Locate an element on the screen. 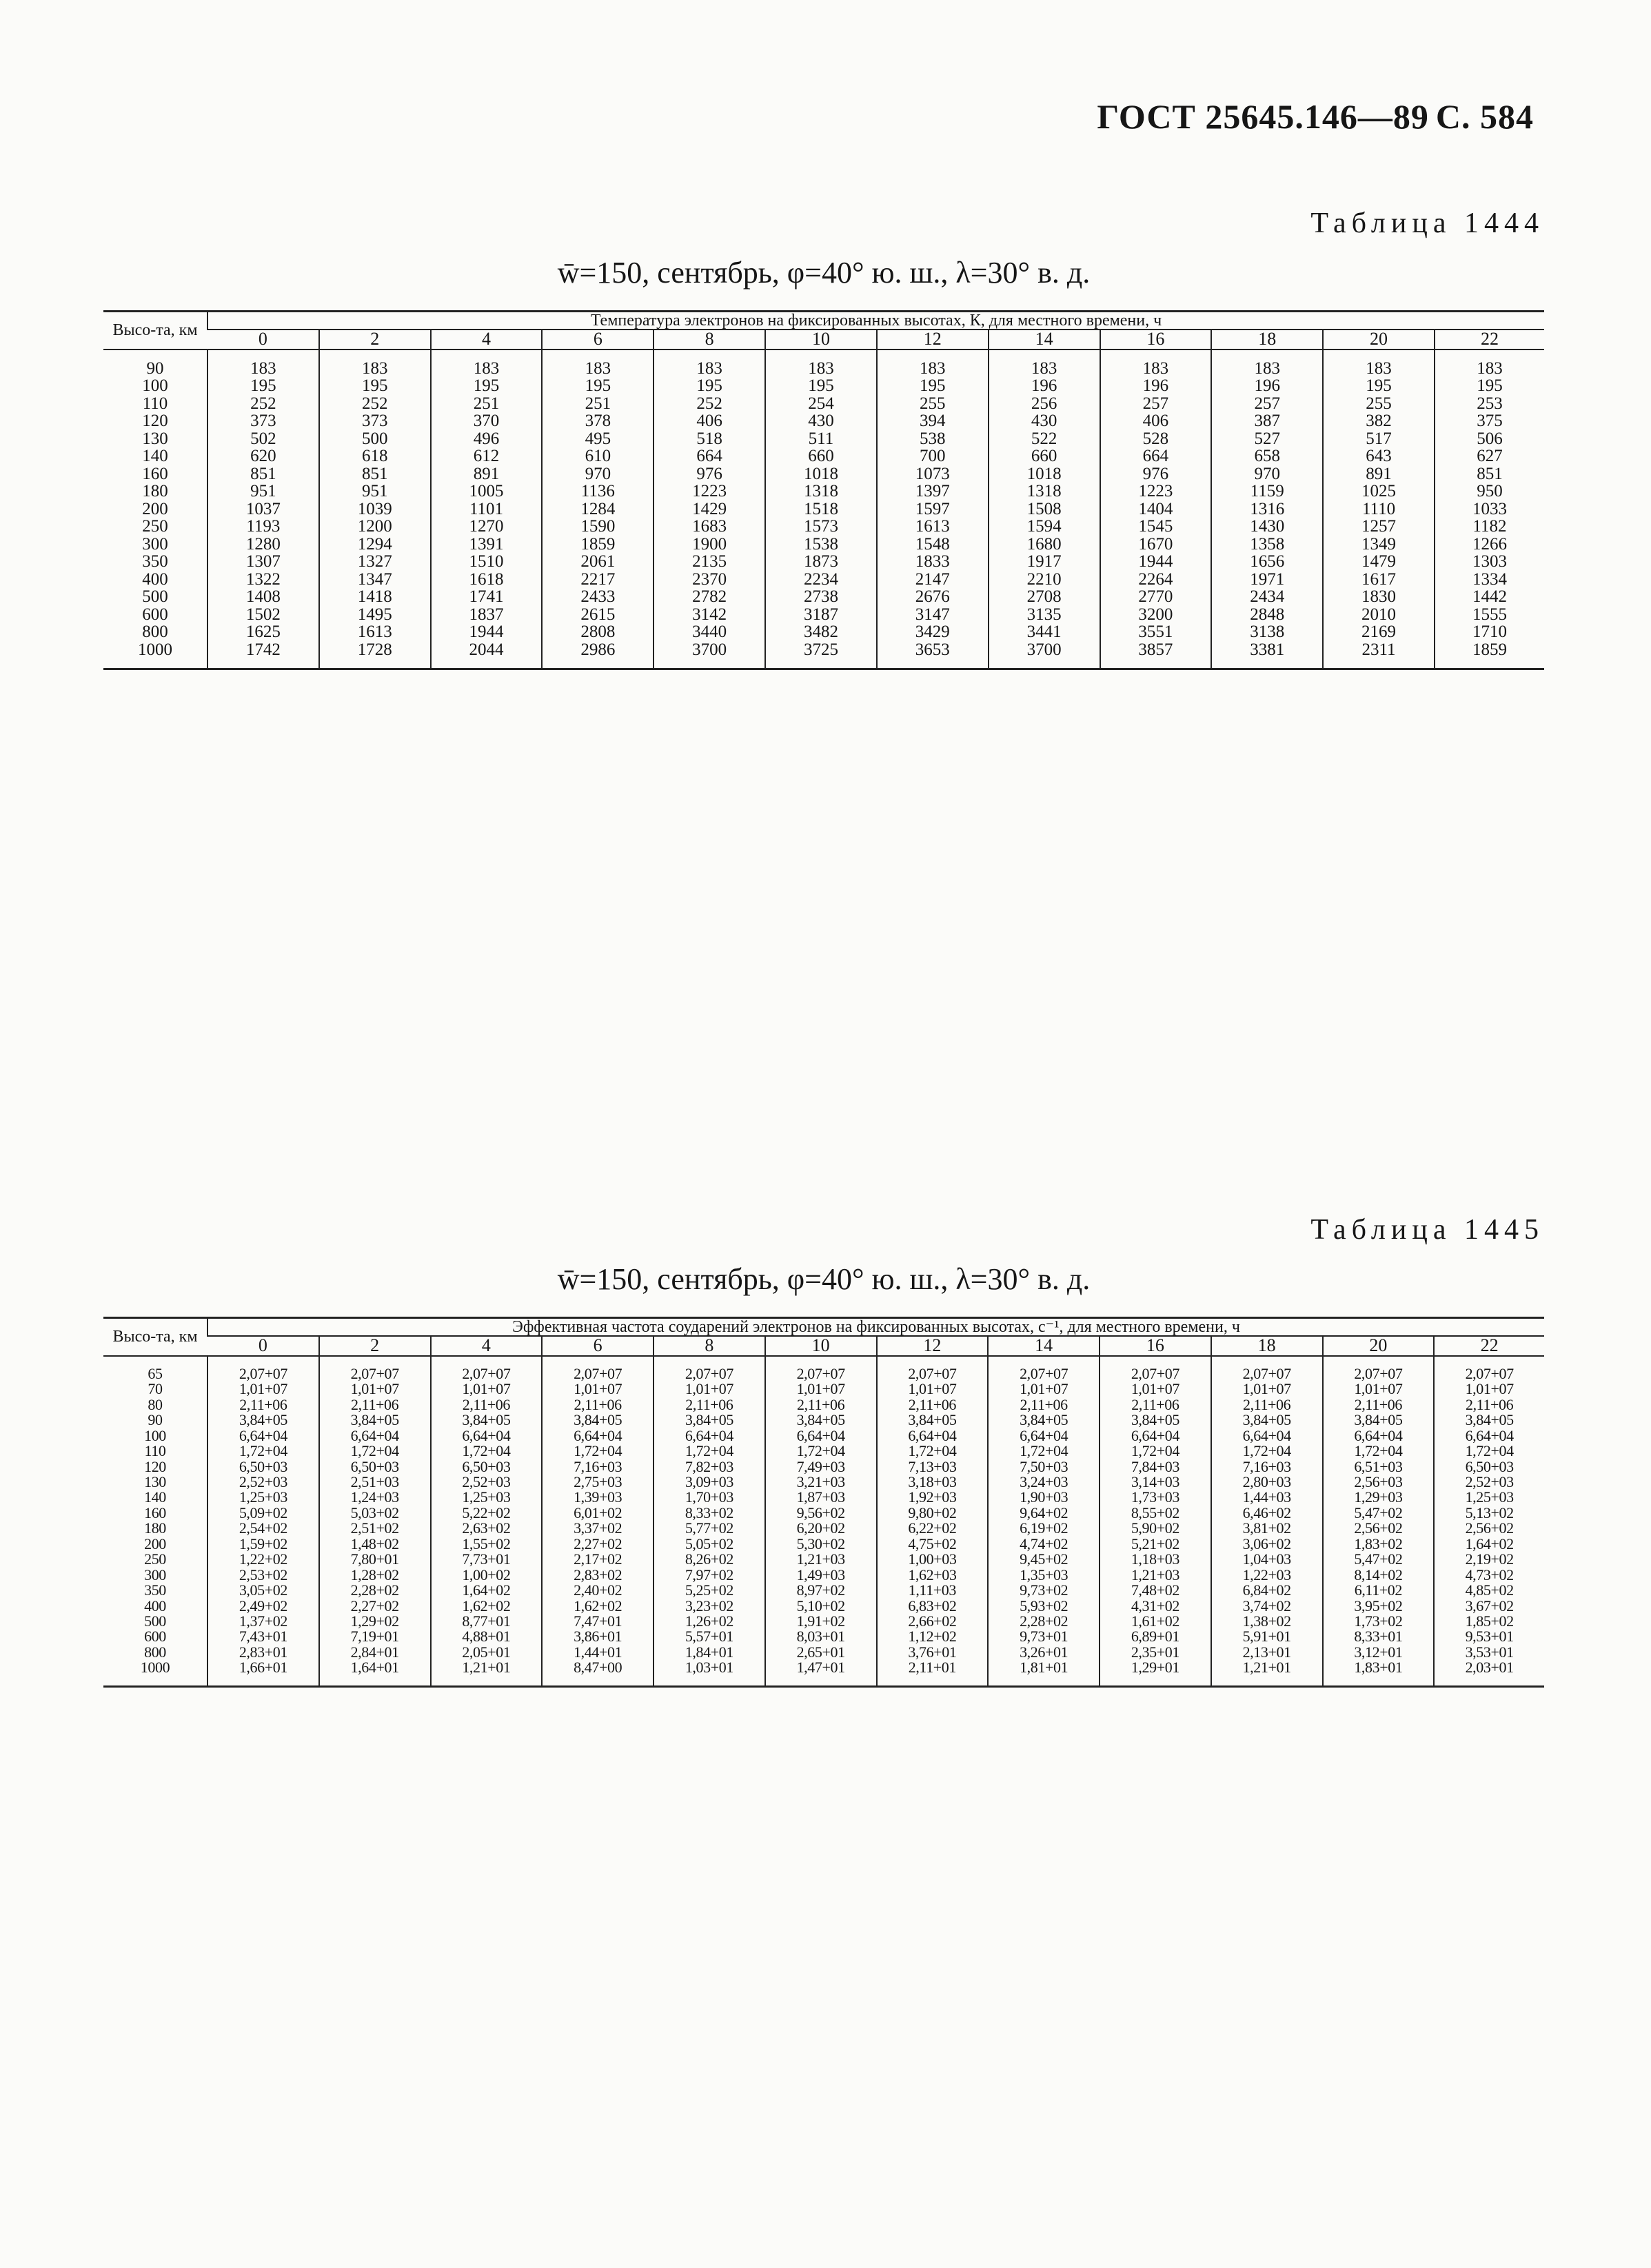  value-cell: 1,85+02 is located at coordinates (1488, 1621).